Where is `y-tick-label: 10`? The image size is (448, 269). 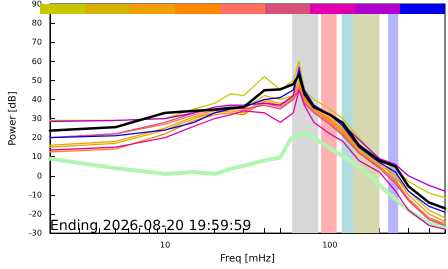 y-tick-label: 10 is located at coordinates (37, 157).